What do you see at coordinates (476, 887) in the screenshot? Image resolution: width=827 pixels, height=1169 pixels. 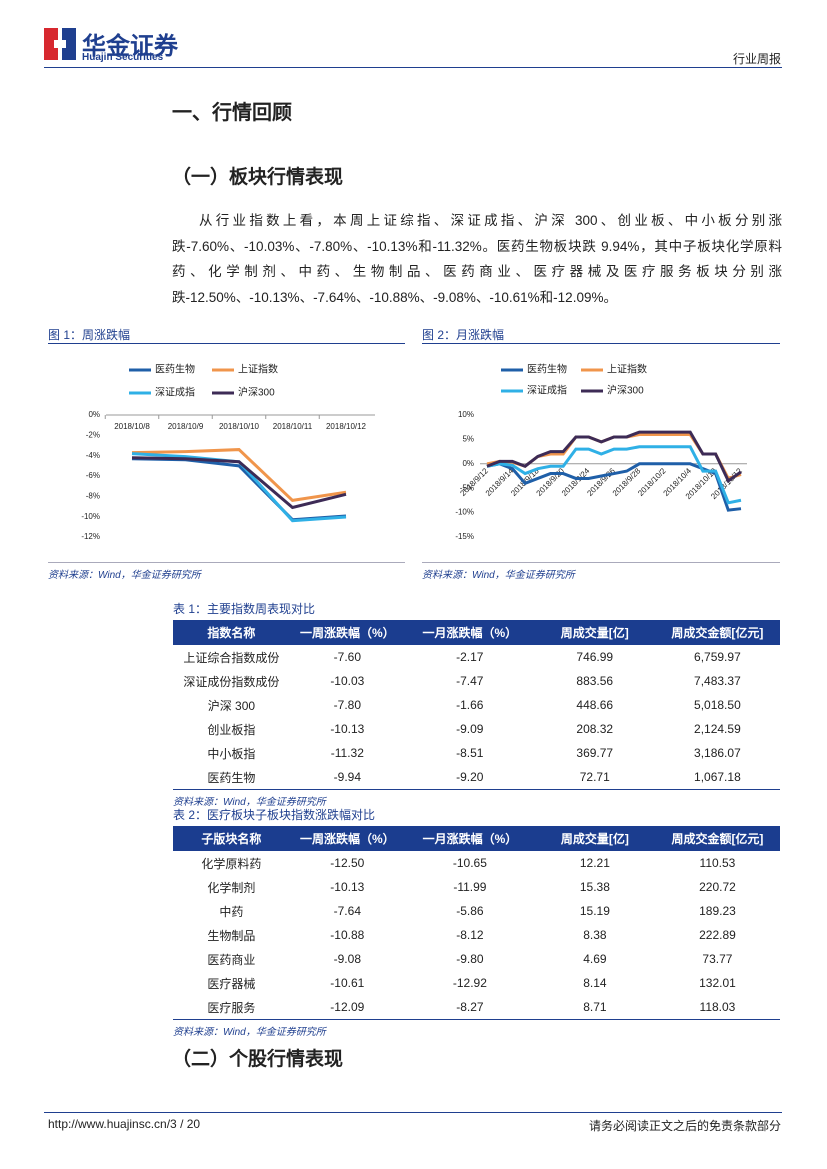 I see `table-row: 化学制剂 -10.13 -11.99 15.38 220.72` at bounding box center [476, 887].